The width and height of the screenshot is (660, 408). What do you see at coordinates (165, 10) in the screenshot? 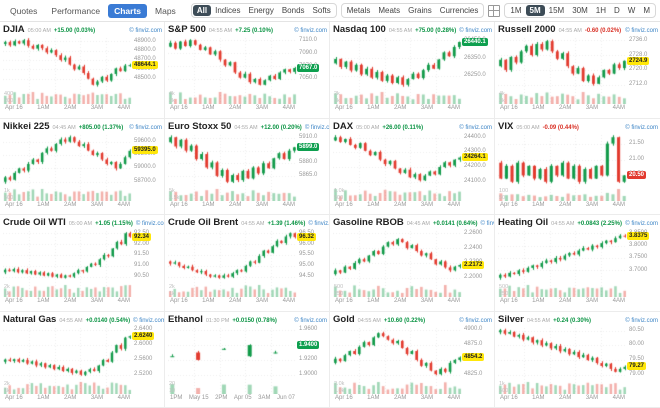
I see `tab-maps: Maps` at bounding box center [165, 10].